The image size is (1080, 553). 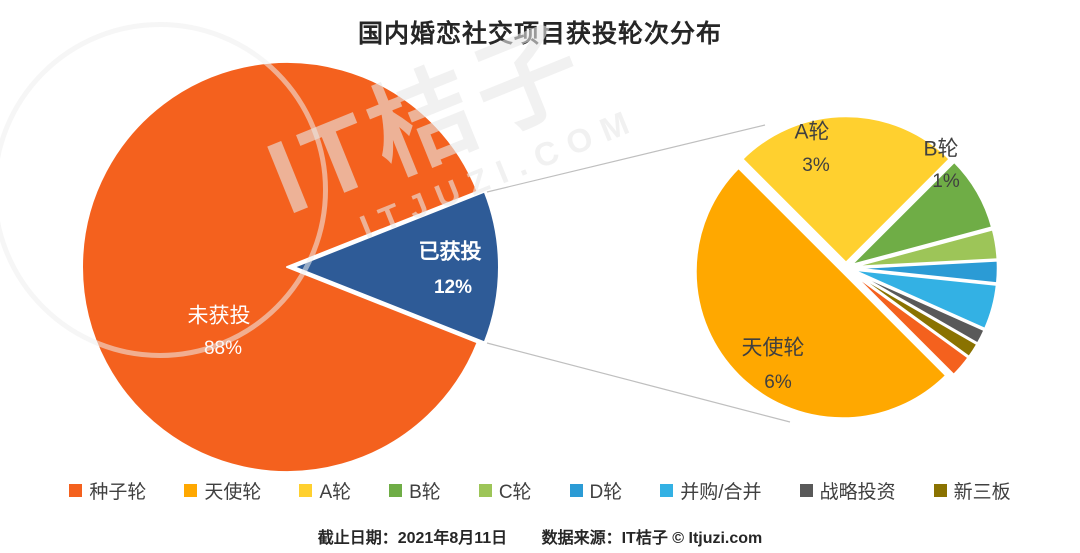 What do you see at coordinates (778, 382) in the screenshot?
I see `slice-pct-angel-round: 6%` at bounding box center [778, 382].